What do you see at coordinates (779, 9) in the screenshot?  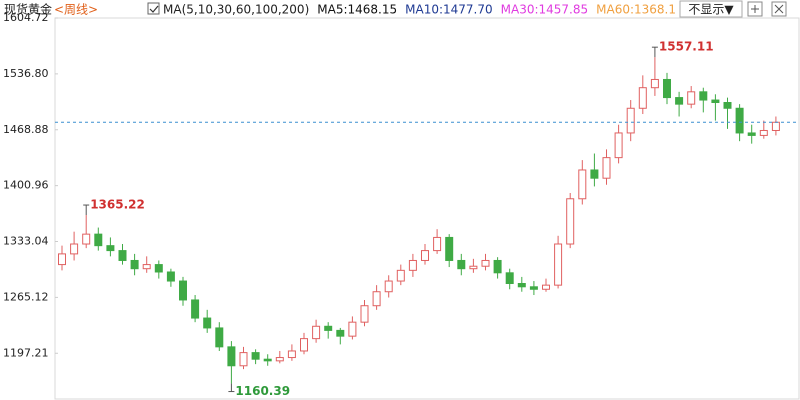 I see `x-glyph` at bounding box center [779, 9].